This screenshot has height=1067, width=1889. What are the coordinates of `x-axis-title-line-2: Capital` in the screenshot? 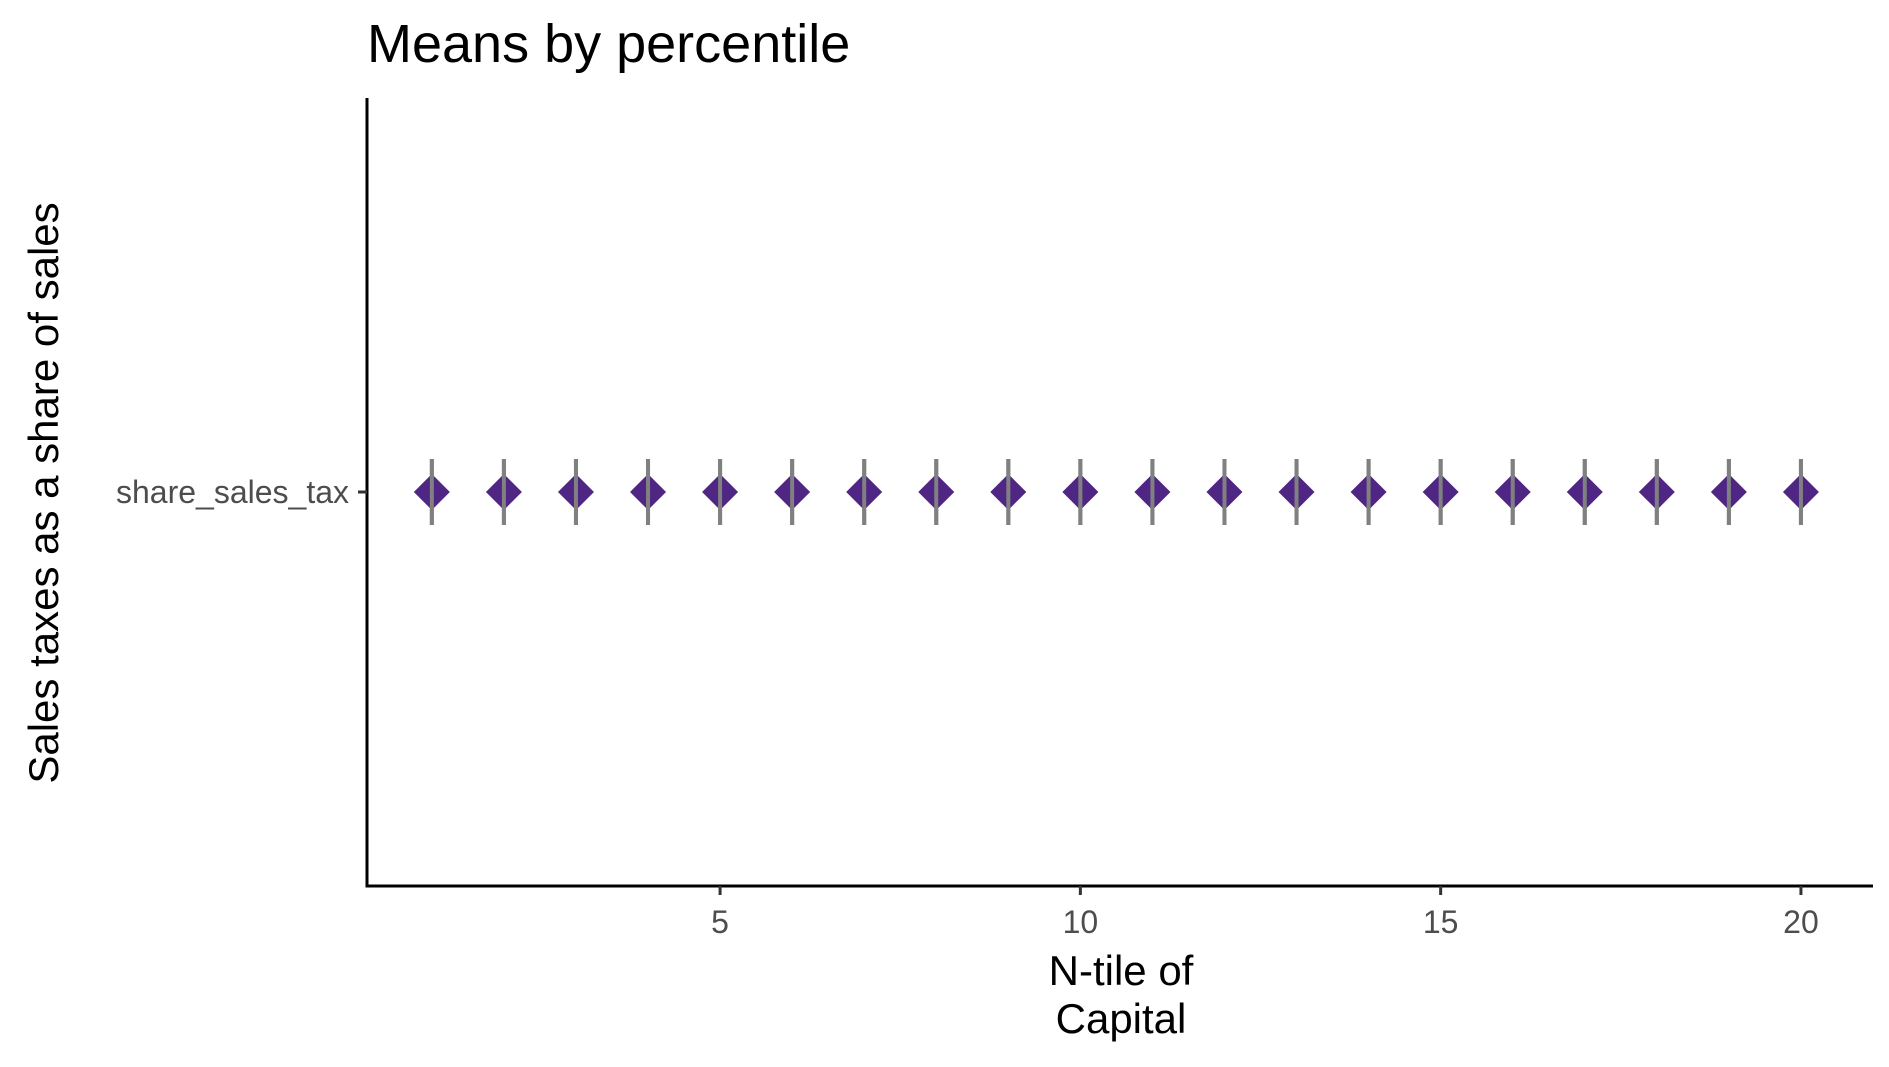 It's located at (1121, 1018).